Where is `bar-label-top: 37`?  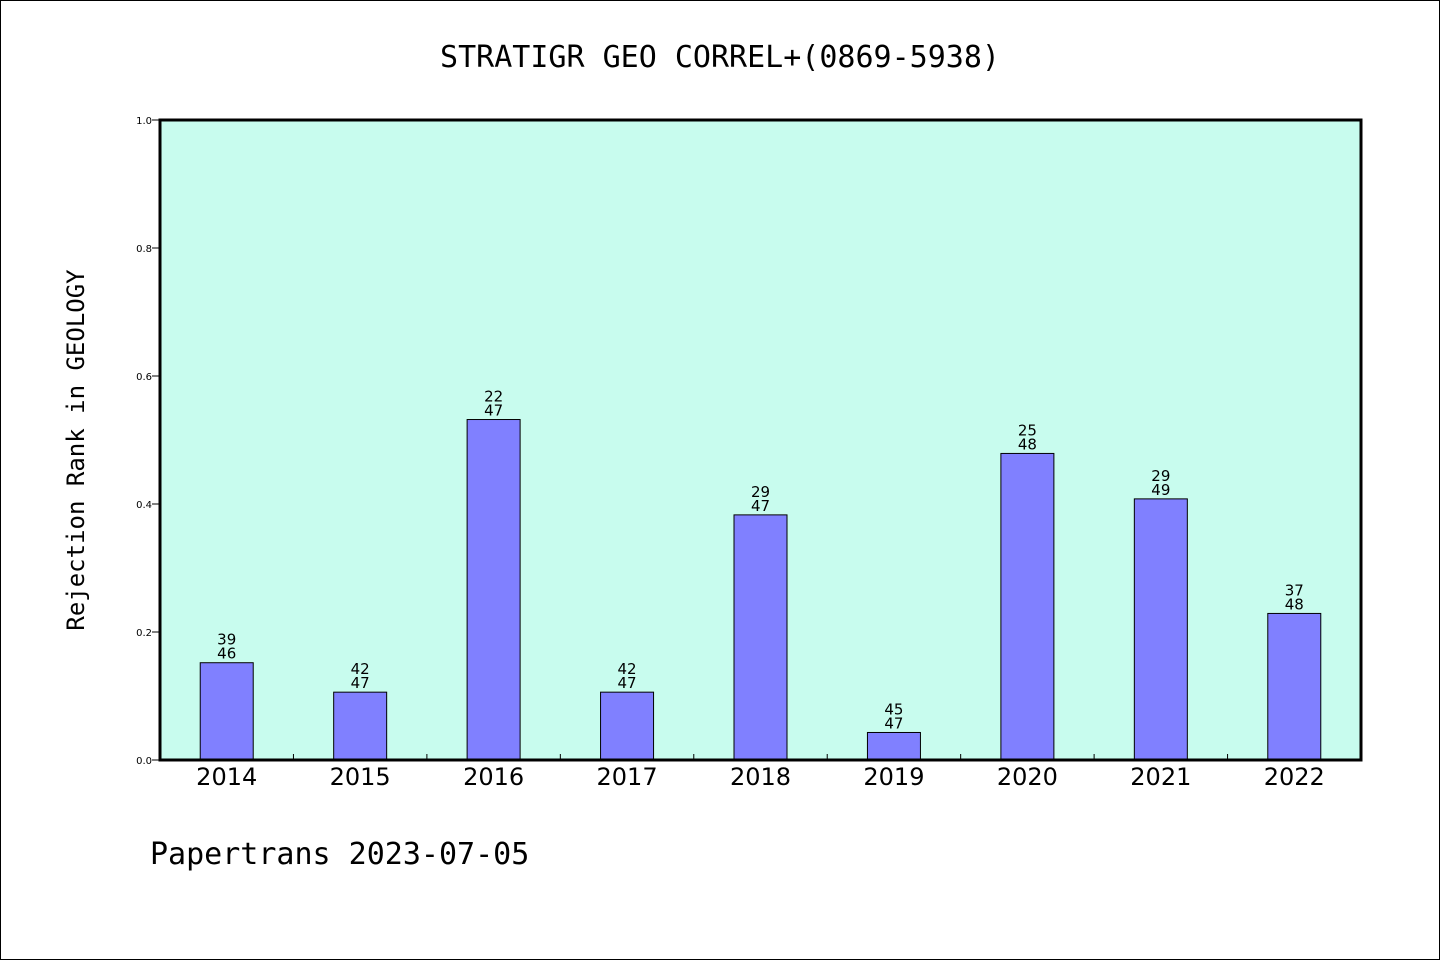 bar-label-top: 37 is located at coordinates (1294, 590).